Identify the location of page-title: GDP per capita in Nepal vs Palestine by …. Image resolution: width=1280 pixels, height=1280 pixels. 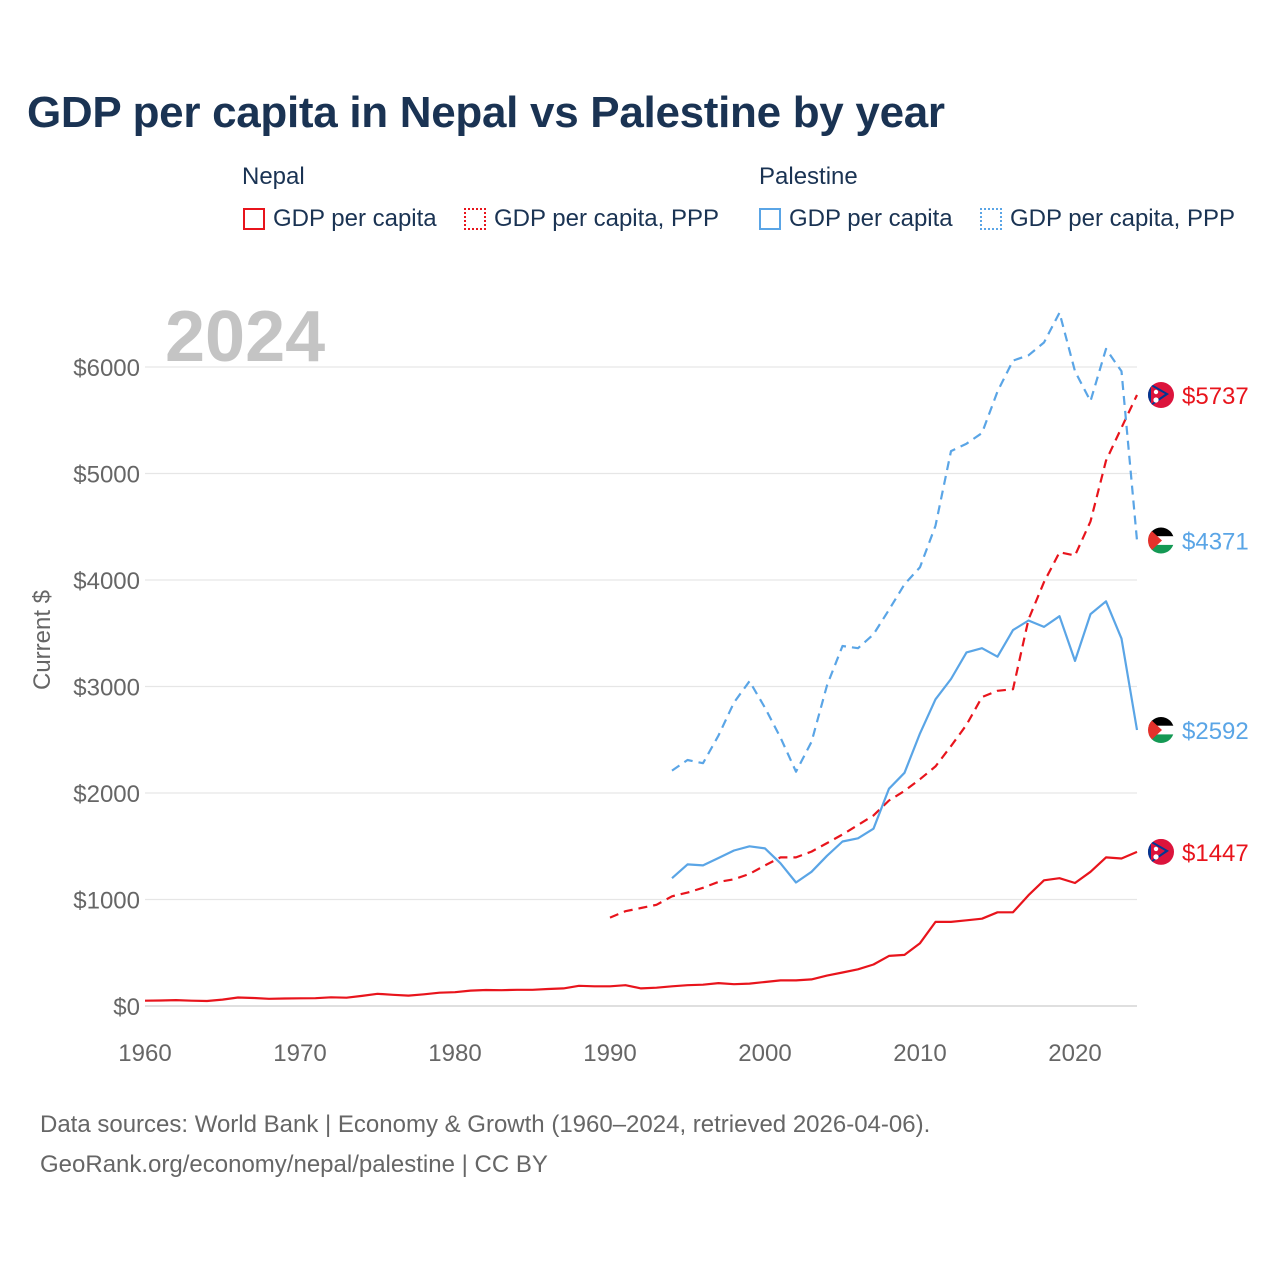
(486, 112).